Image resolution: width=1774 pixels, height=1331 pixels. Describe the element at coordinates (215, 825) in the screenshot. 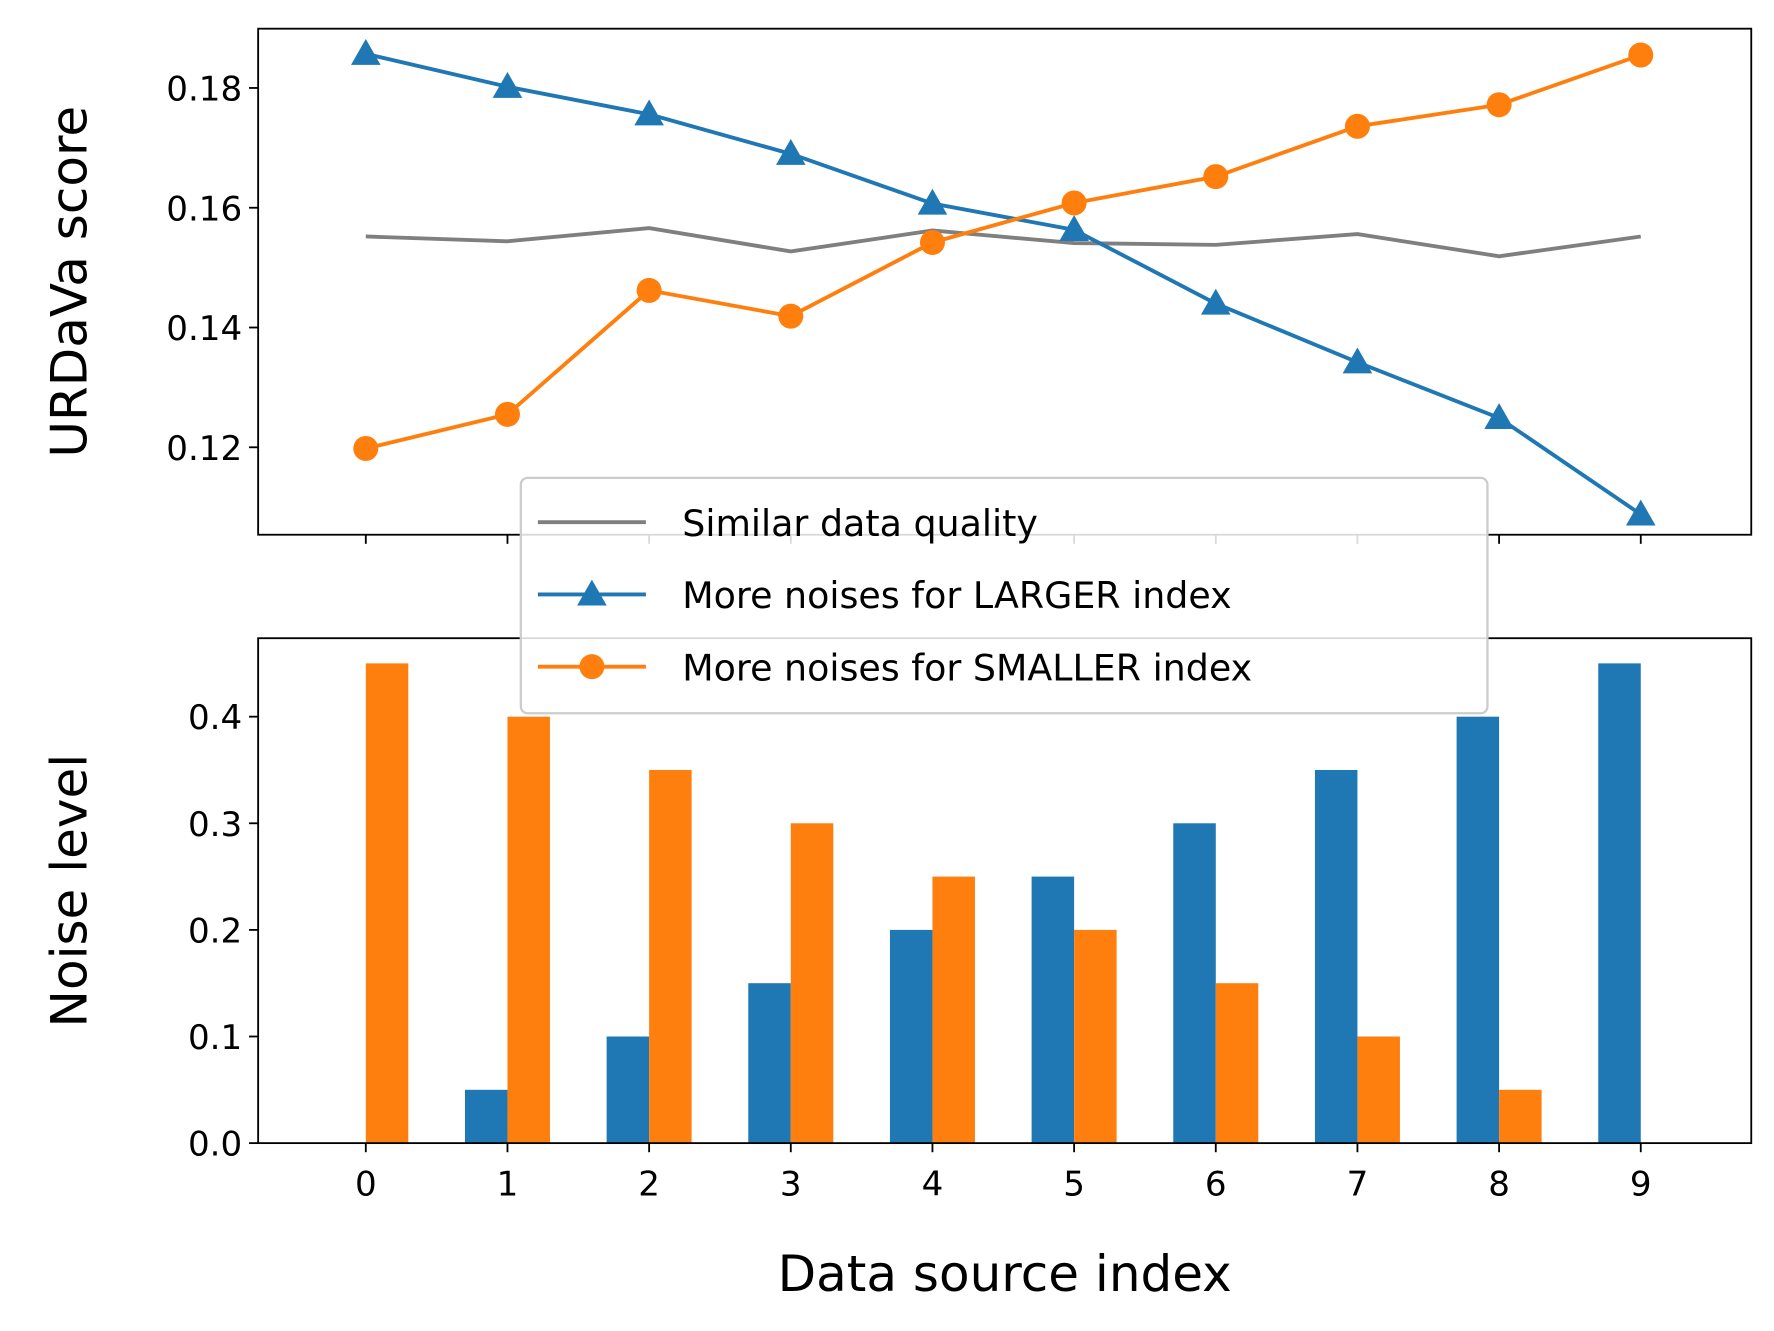

I see `y-tick-label: 0.3` at that location.